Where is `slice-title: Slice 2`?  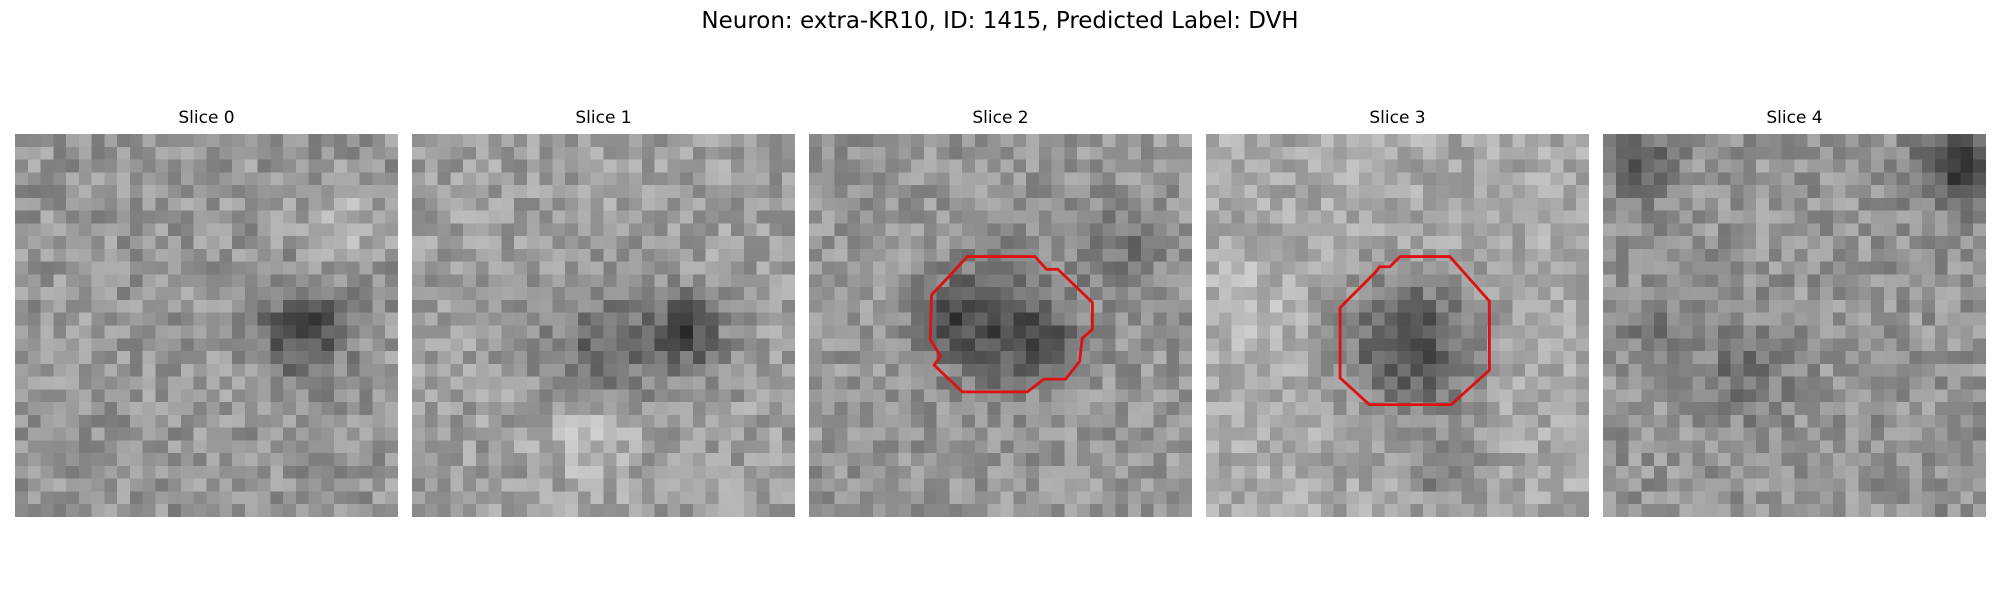
slice-title: Slice 2 is located at coordinates (1000, 118).